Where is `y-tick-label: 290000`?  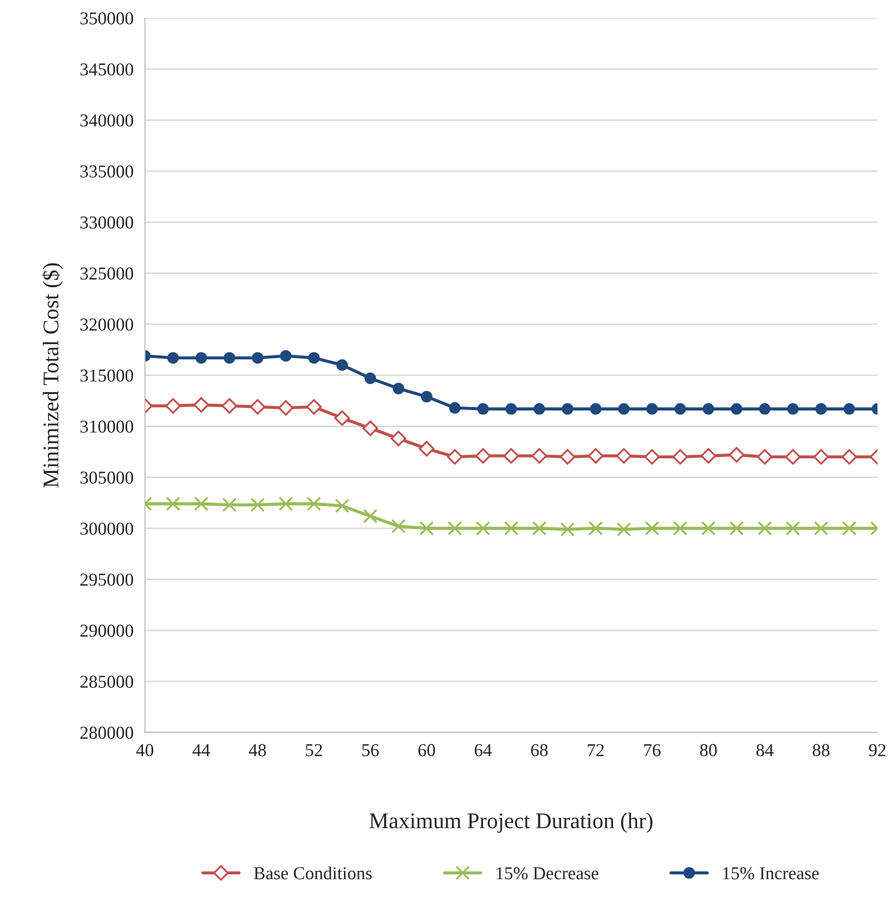
y-tick-label: 290000 is located at coordinates (107, 630).